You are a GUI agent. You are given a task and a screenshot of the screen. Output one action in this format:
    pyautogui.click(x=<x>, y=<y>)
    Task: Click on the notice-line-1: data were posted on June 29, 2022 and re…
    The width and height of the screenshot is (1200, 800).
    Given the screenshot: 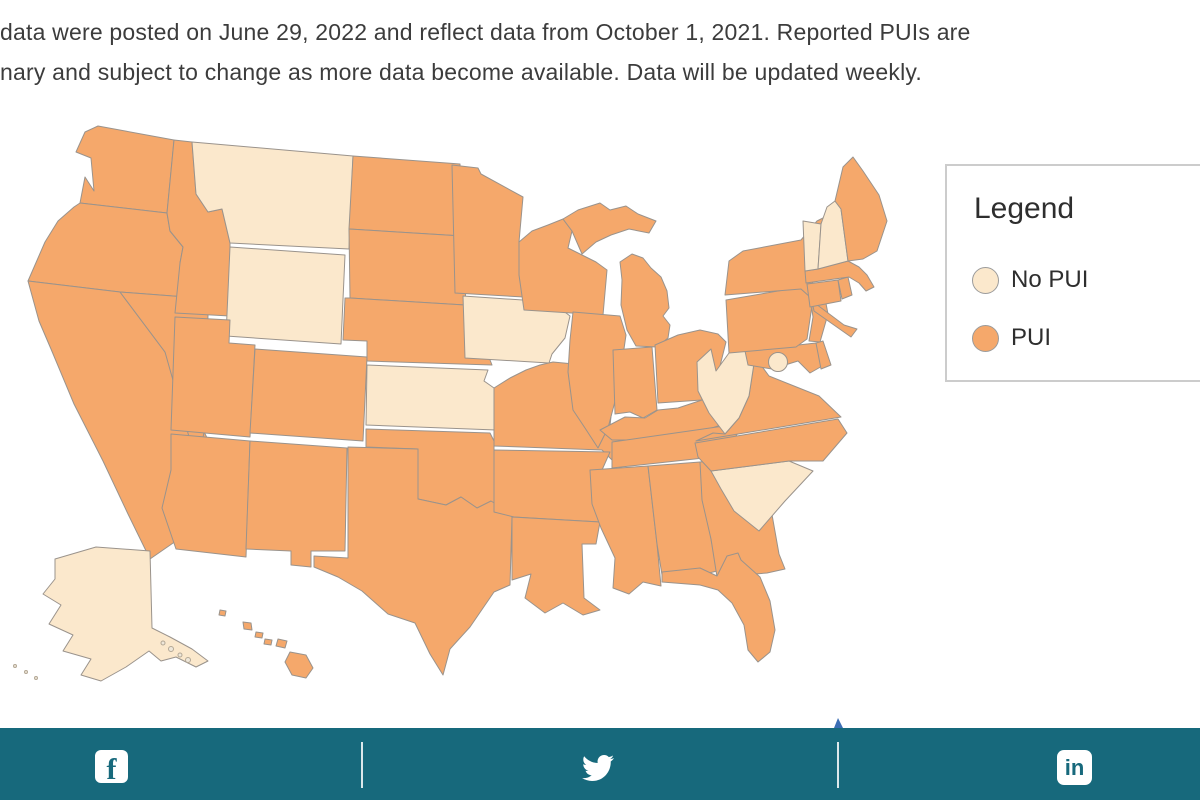 What is the action you would take?
    pyautogui.click(x=485, y=32)
    